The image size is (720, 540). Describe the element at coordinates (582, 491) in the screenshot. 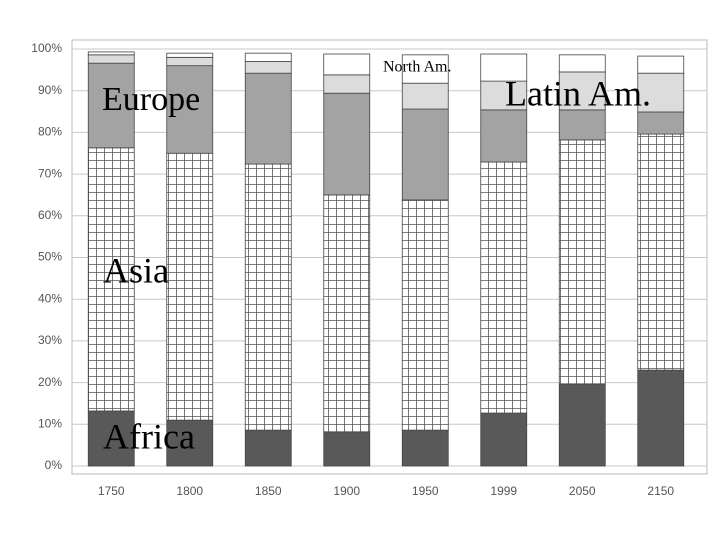

I see `x-tick-label: 2050` at that location.